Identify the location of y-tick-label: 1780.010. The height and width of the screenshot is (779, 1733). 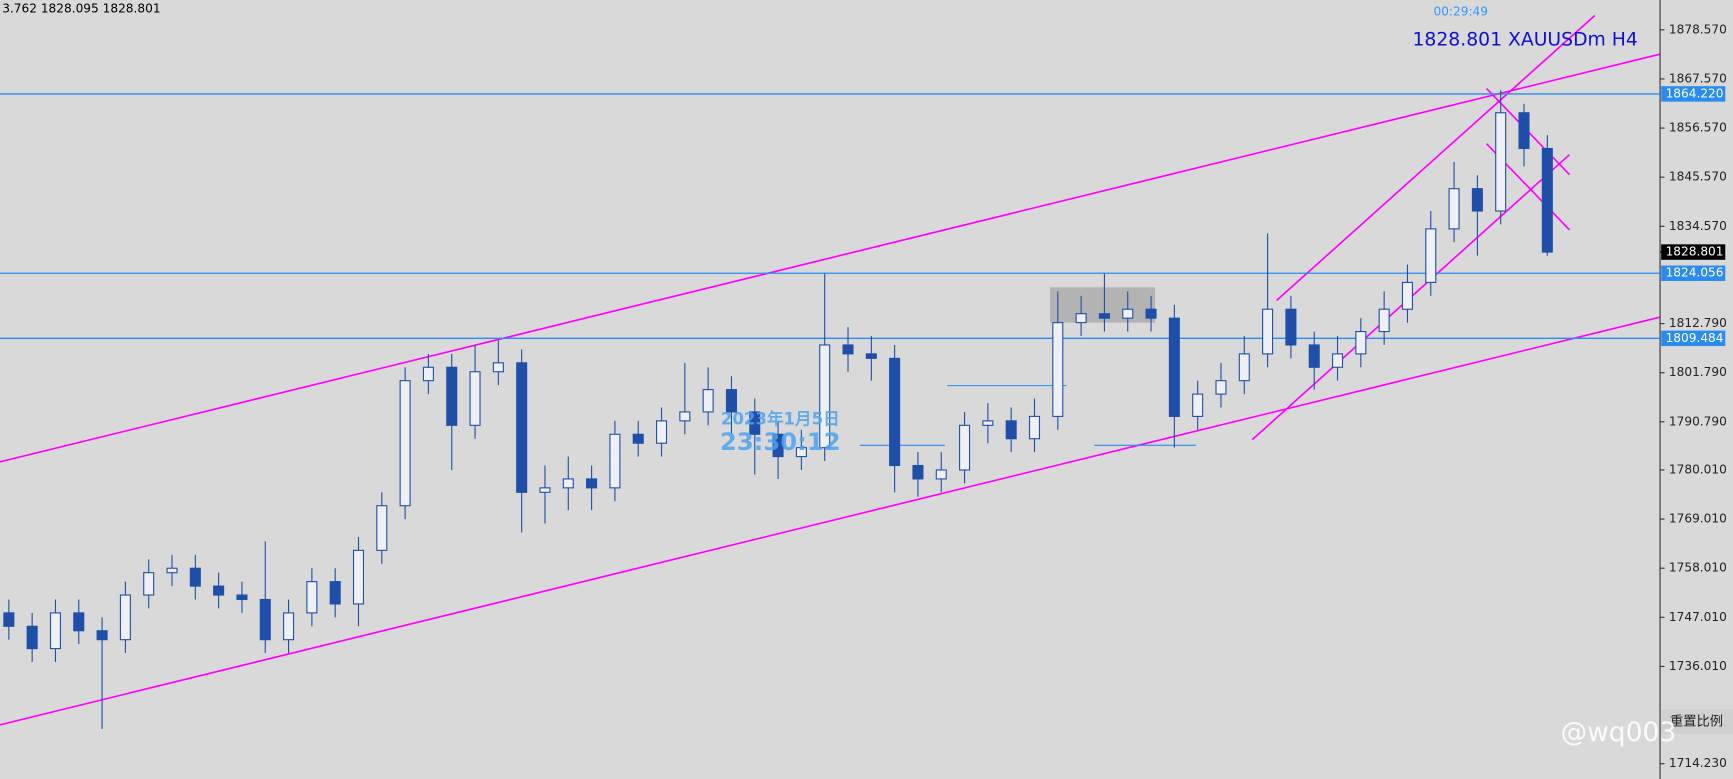
(1698, 469).